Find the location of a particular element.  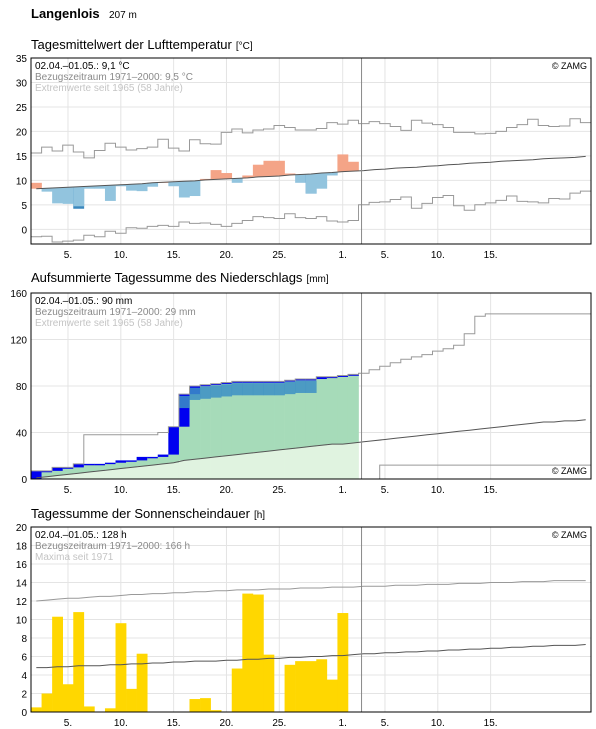

copyright-label: © ZAMG is located at coordinates (569, 66).